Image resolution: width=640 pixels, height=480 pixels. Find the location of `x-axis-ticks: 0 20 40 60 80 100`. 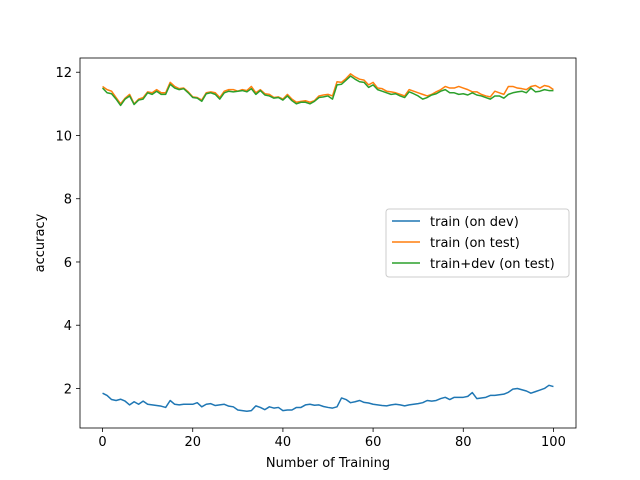

x-axis-ticks: 0 20 40 60 80 100 is located at coordinates (332, 439).